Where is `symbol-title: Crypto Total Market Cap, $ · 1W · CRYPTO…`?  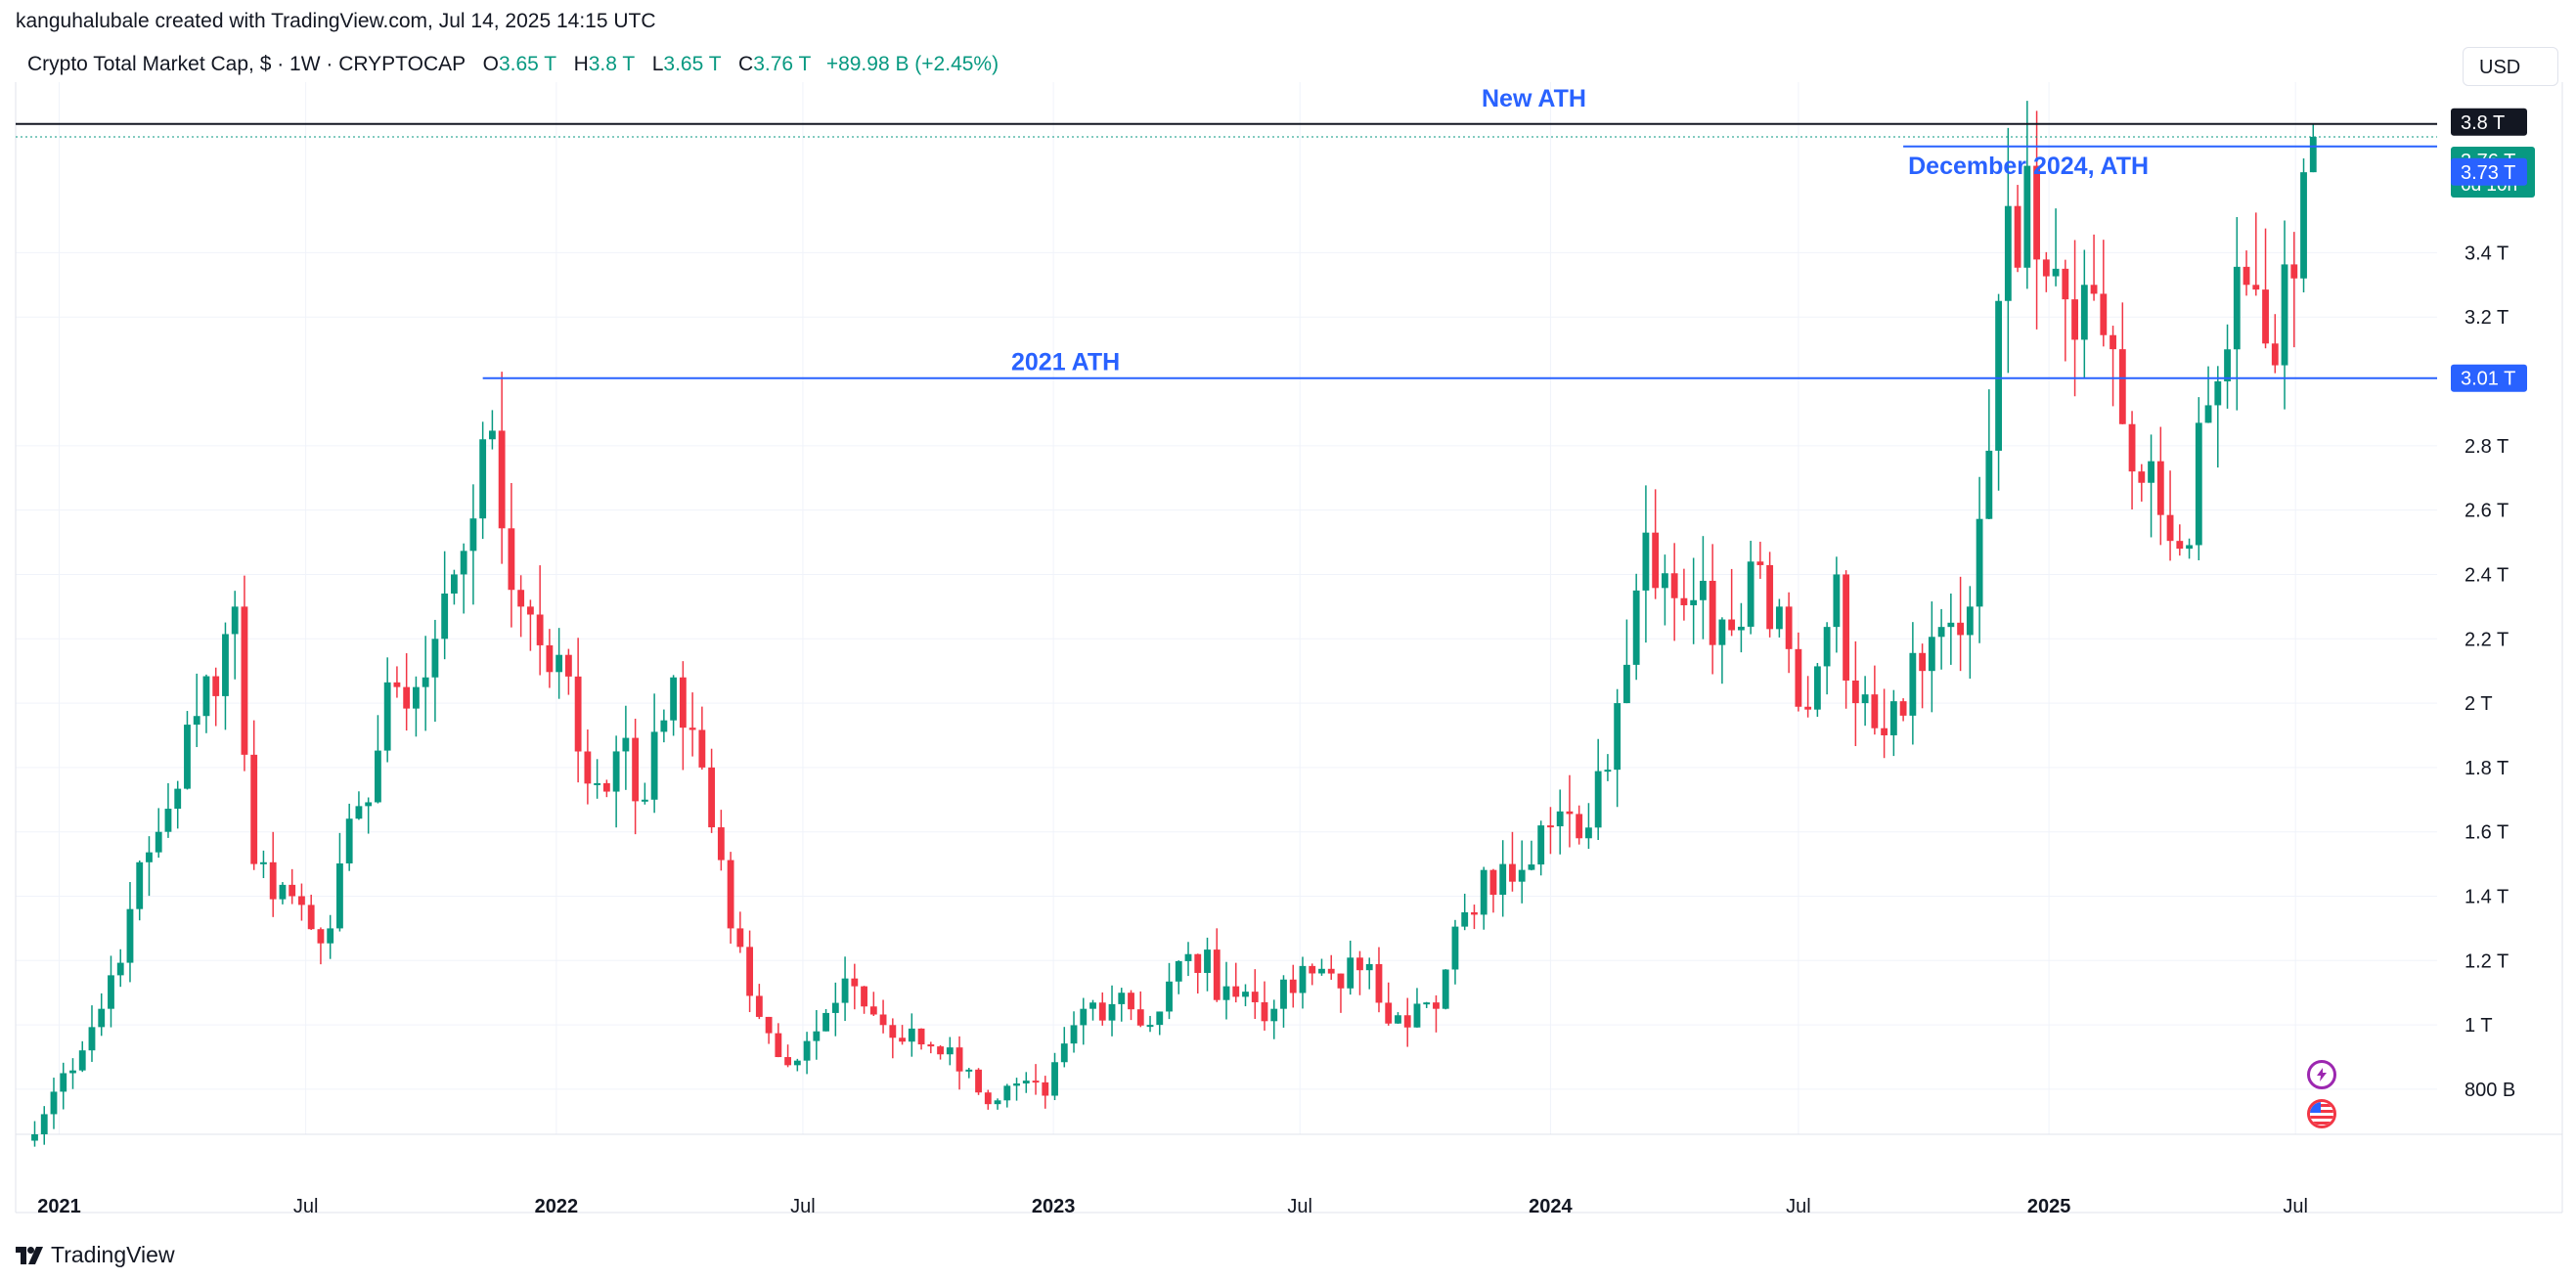 symbol-title: Crypto Total Market Cap, $ · 1W · CRYPTO… is located at coordinates (246, 64).